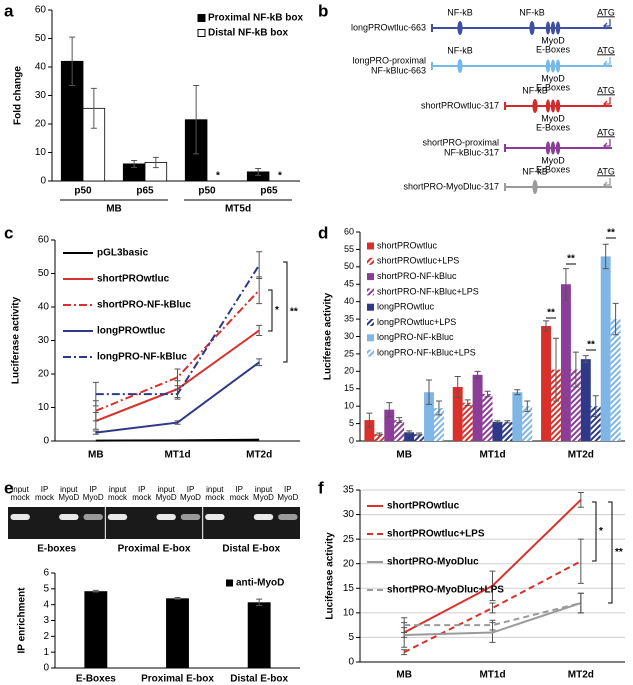 The height and width of the screenshot is (685, 633). What do you see at coordinates (114, 209) in the screenshot?
I see `group-label: MB` at bounding box center [114, 209].